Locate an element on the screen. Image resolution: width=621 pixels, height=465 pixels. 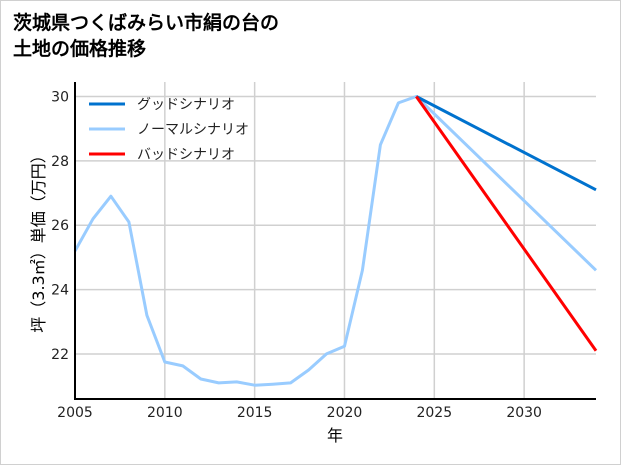
y-tick-label: 24 is located at coordinates (60, 291).